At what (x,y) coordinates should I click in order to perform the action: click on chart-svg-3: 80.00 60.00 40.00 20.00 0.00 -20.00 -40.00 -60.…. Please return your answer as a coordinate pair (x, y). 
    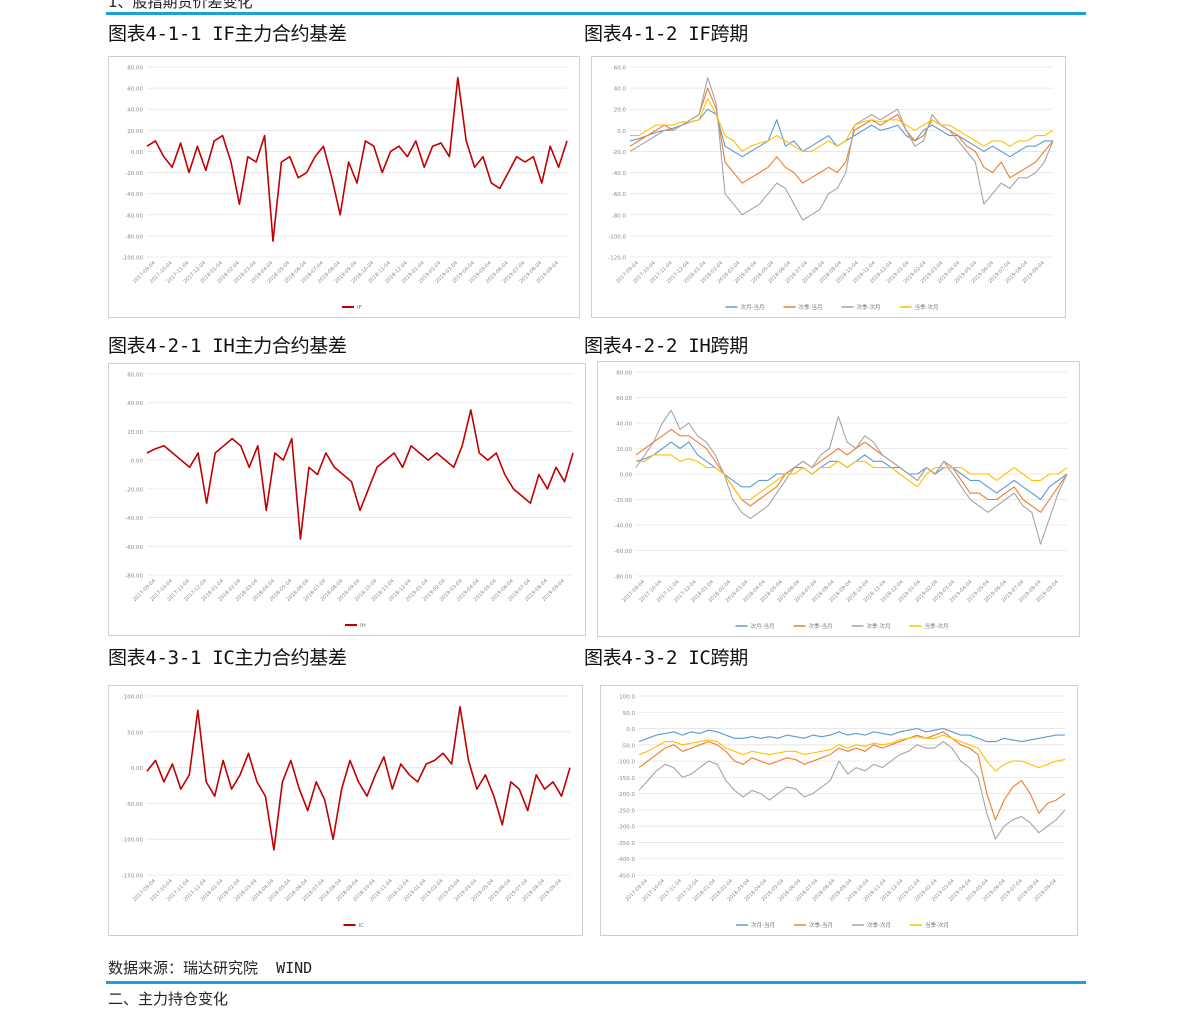
    Looking at the image, I should click on (841, 500).